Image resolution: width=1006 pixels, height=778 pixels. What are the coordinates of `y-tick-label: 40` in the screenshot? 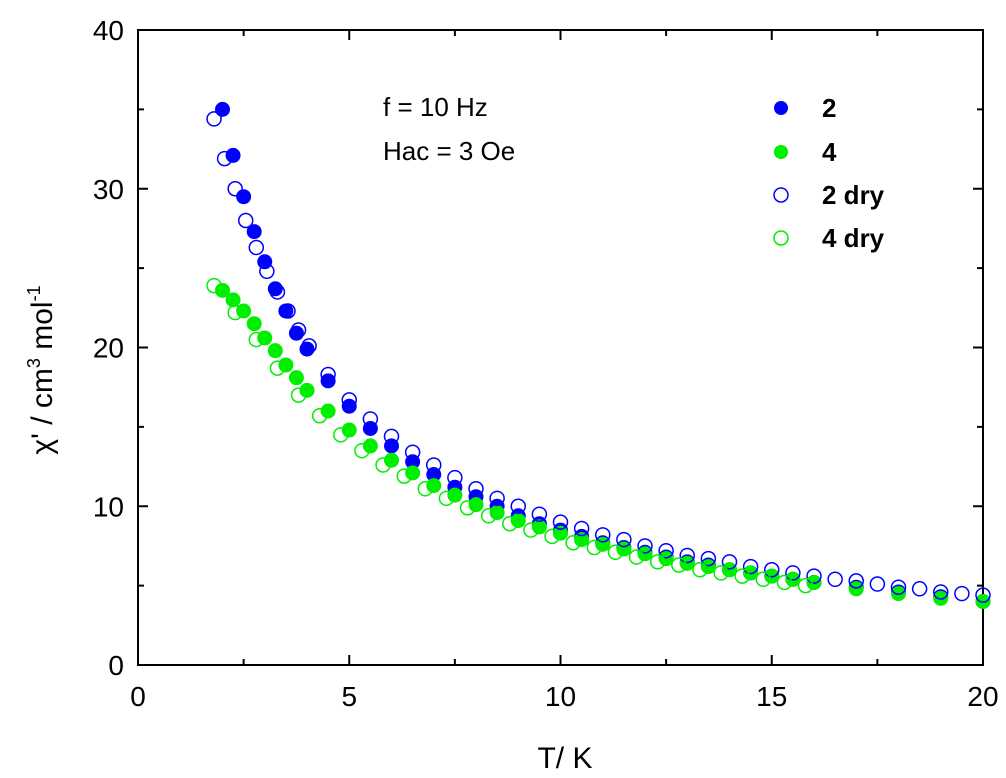 It's located at (108, 30).